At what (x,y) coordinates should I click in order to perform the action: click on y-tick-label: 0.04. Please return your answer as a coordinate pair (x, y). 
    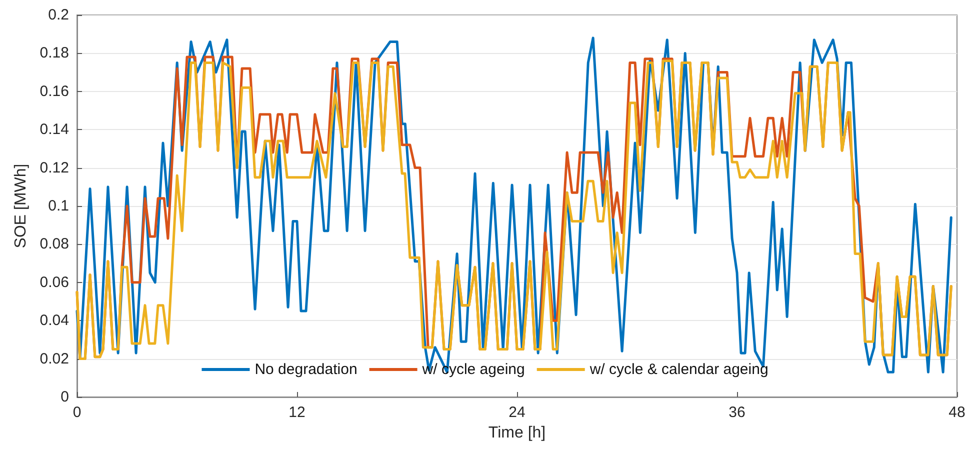
    Looking at the image, I should click on (54, 321).